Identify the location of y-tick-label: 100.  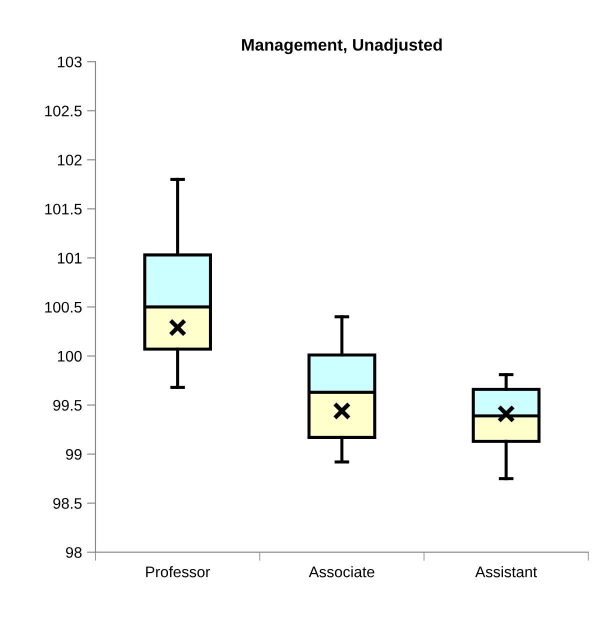
(70, 356).